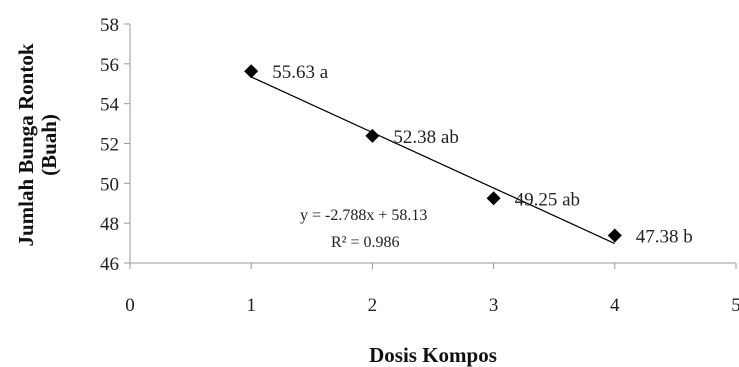  Describe the element at coordinates (425, 137) in the screenshot. I see `data-label: 52.38 ab` at that location.